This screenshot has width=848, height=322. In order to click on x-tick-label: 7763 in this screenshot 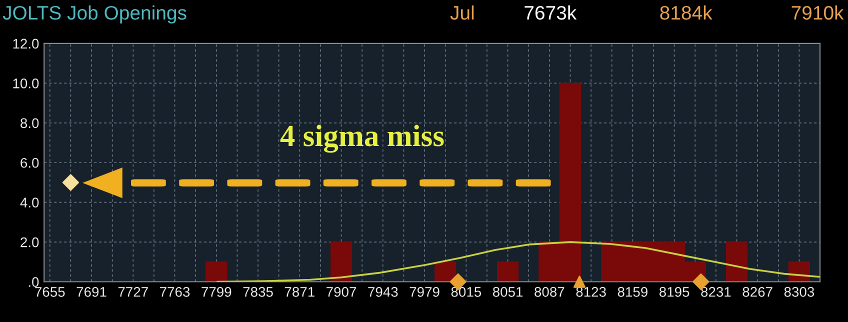, I will do `click(175, 291)`.